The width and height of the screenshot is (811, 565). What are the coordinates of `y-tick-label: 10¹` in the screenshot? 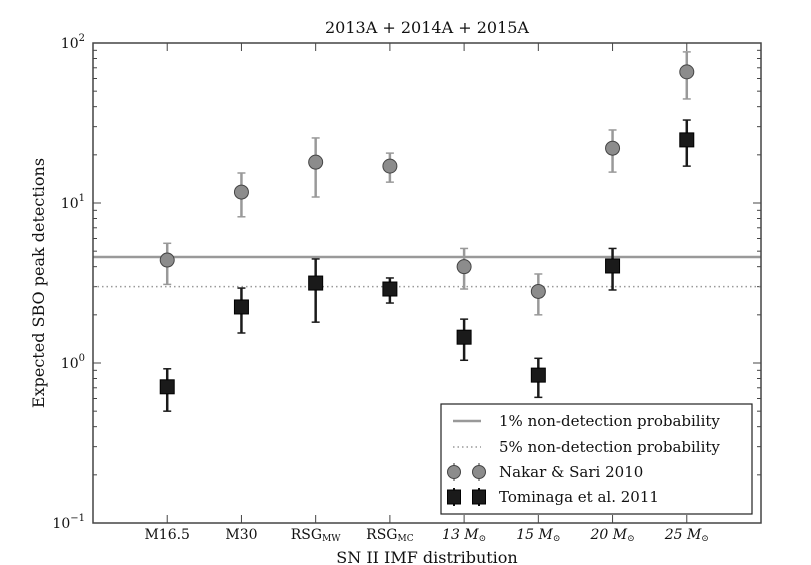 It's located at (73, 202).